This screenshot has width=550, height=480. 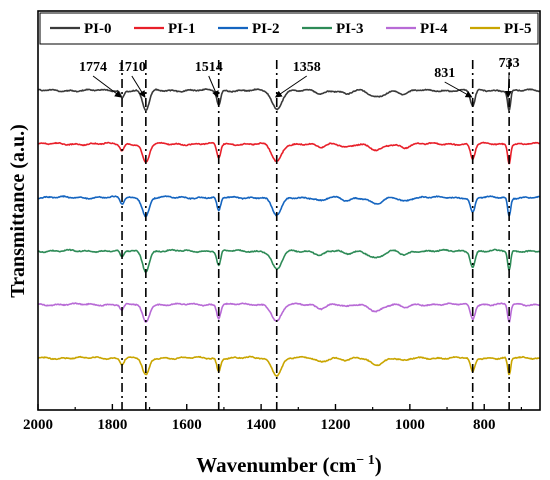 I want to click on x-axis-label: Wavenumber (cm− 1), so click(x=289, y=465).